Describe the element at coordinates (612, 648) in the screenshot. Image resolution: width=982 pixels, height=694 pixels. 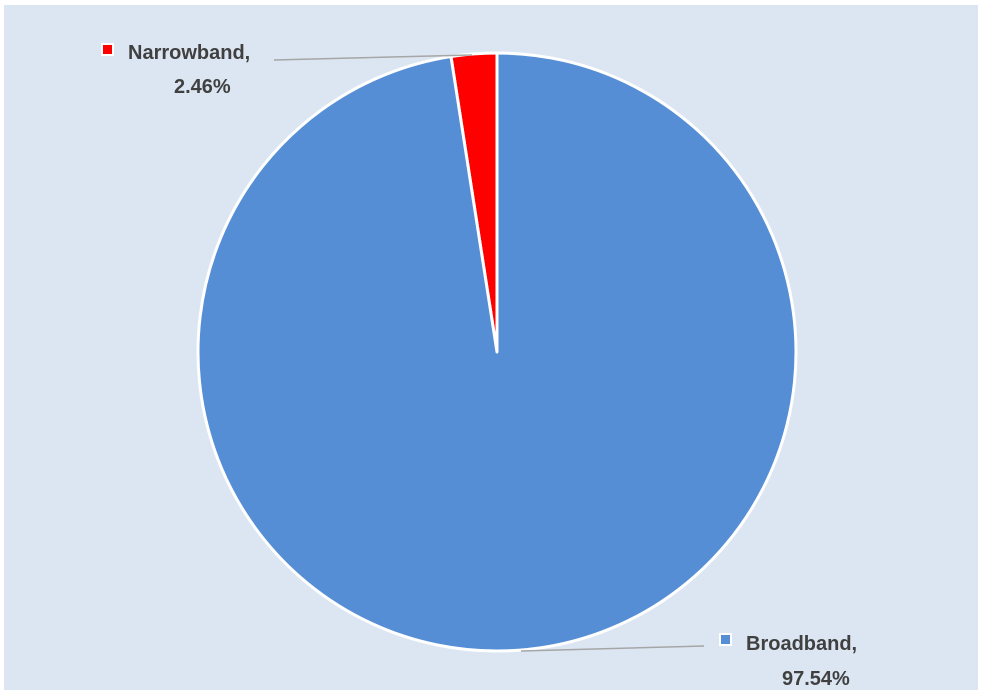
I see `leader-line-broadband` at that location.